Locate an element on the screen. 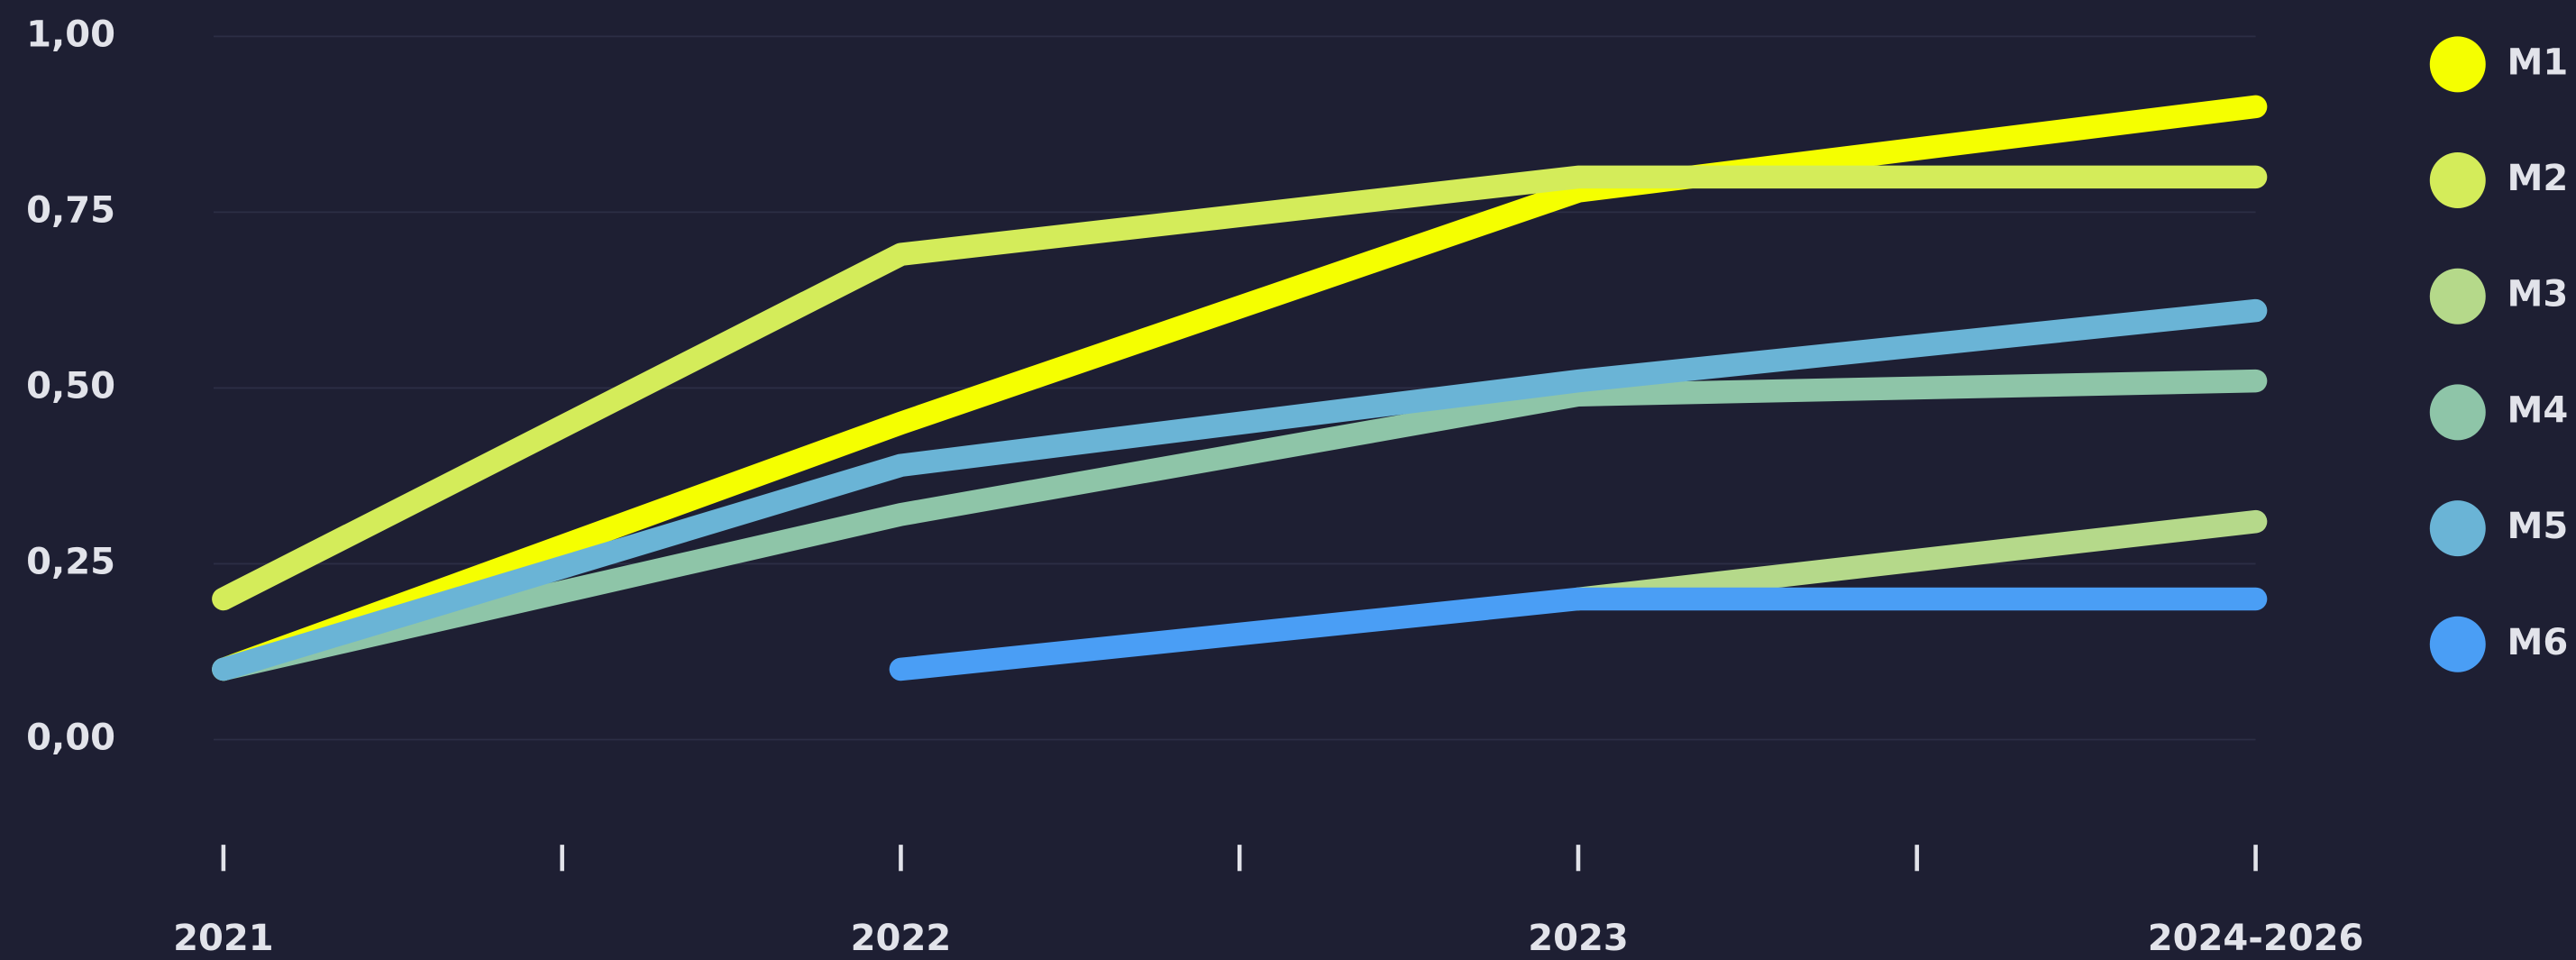  legend-label: M3 is located at coordinates (2537, 294).